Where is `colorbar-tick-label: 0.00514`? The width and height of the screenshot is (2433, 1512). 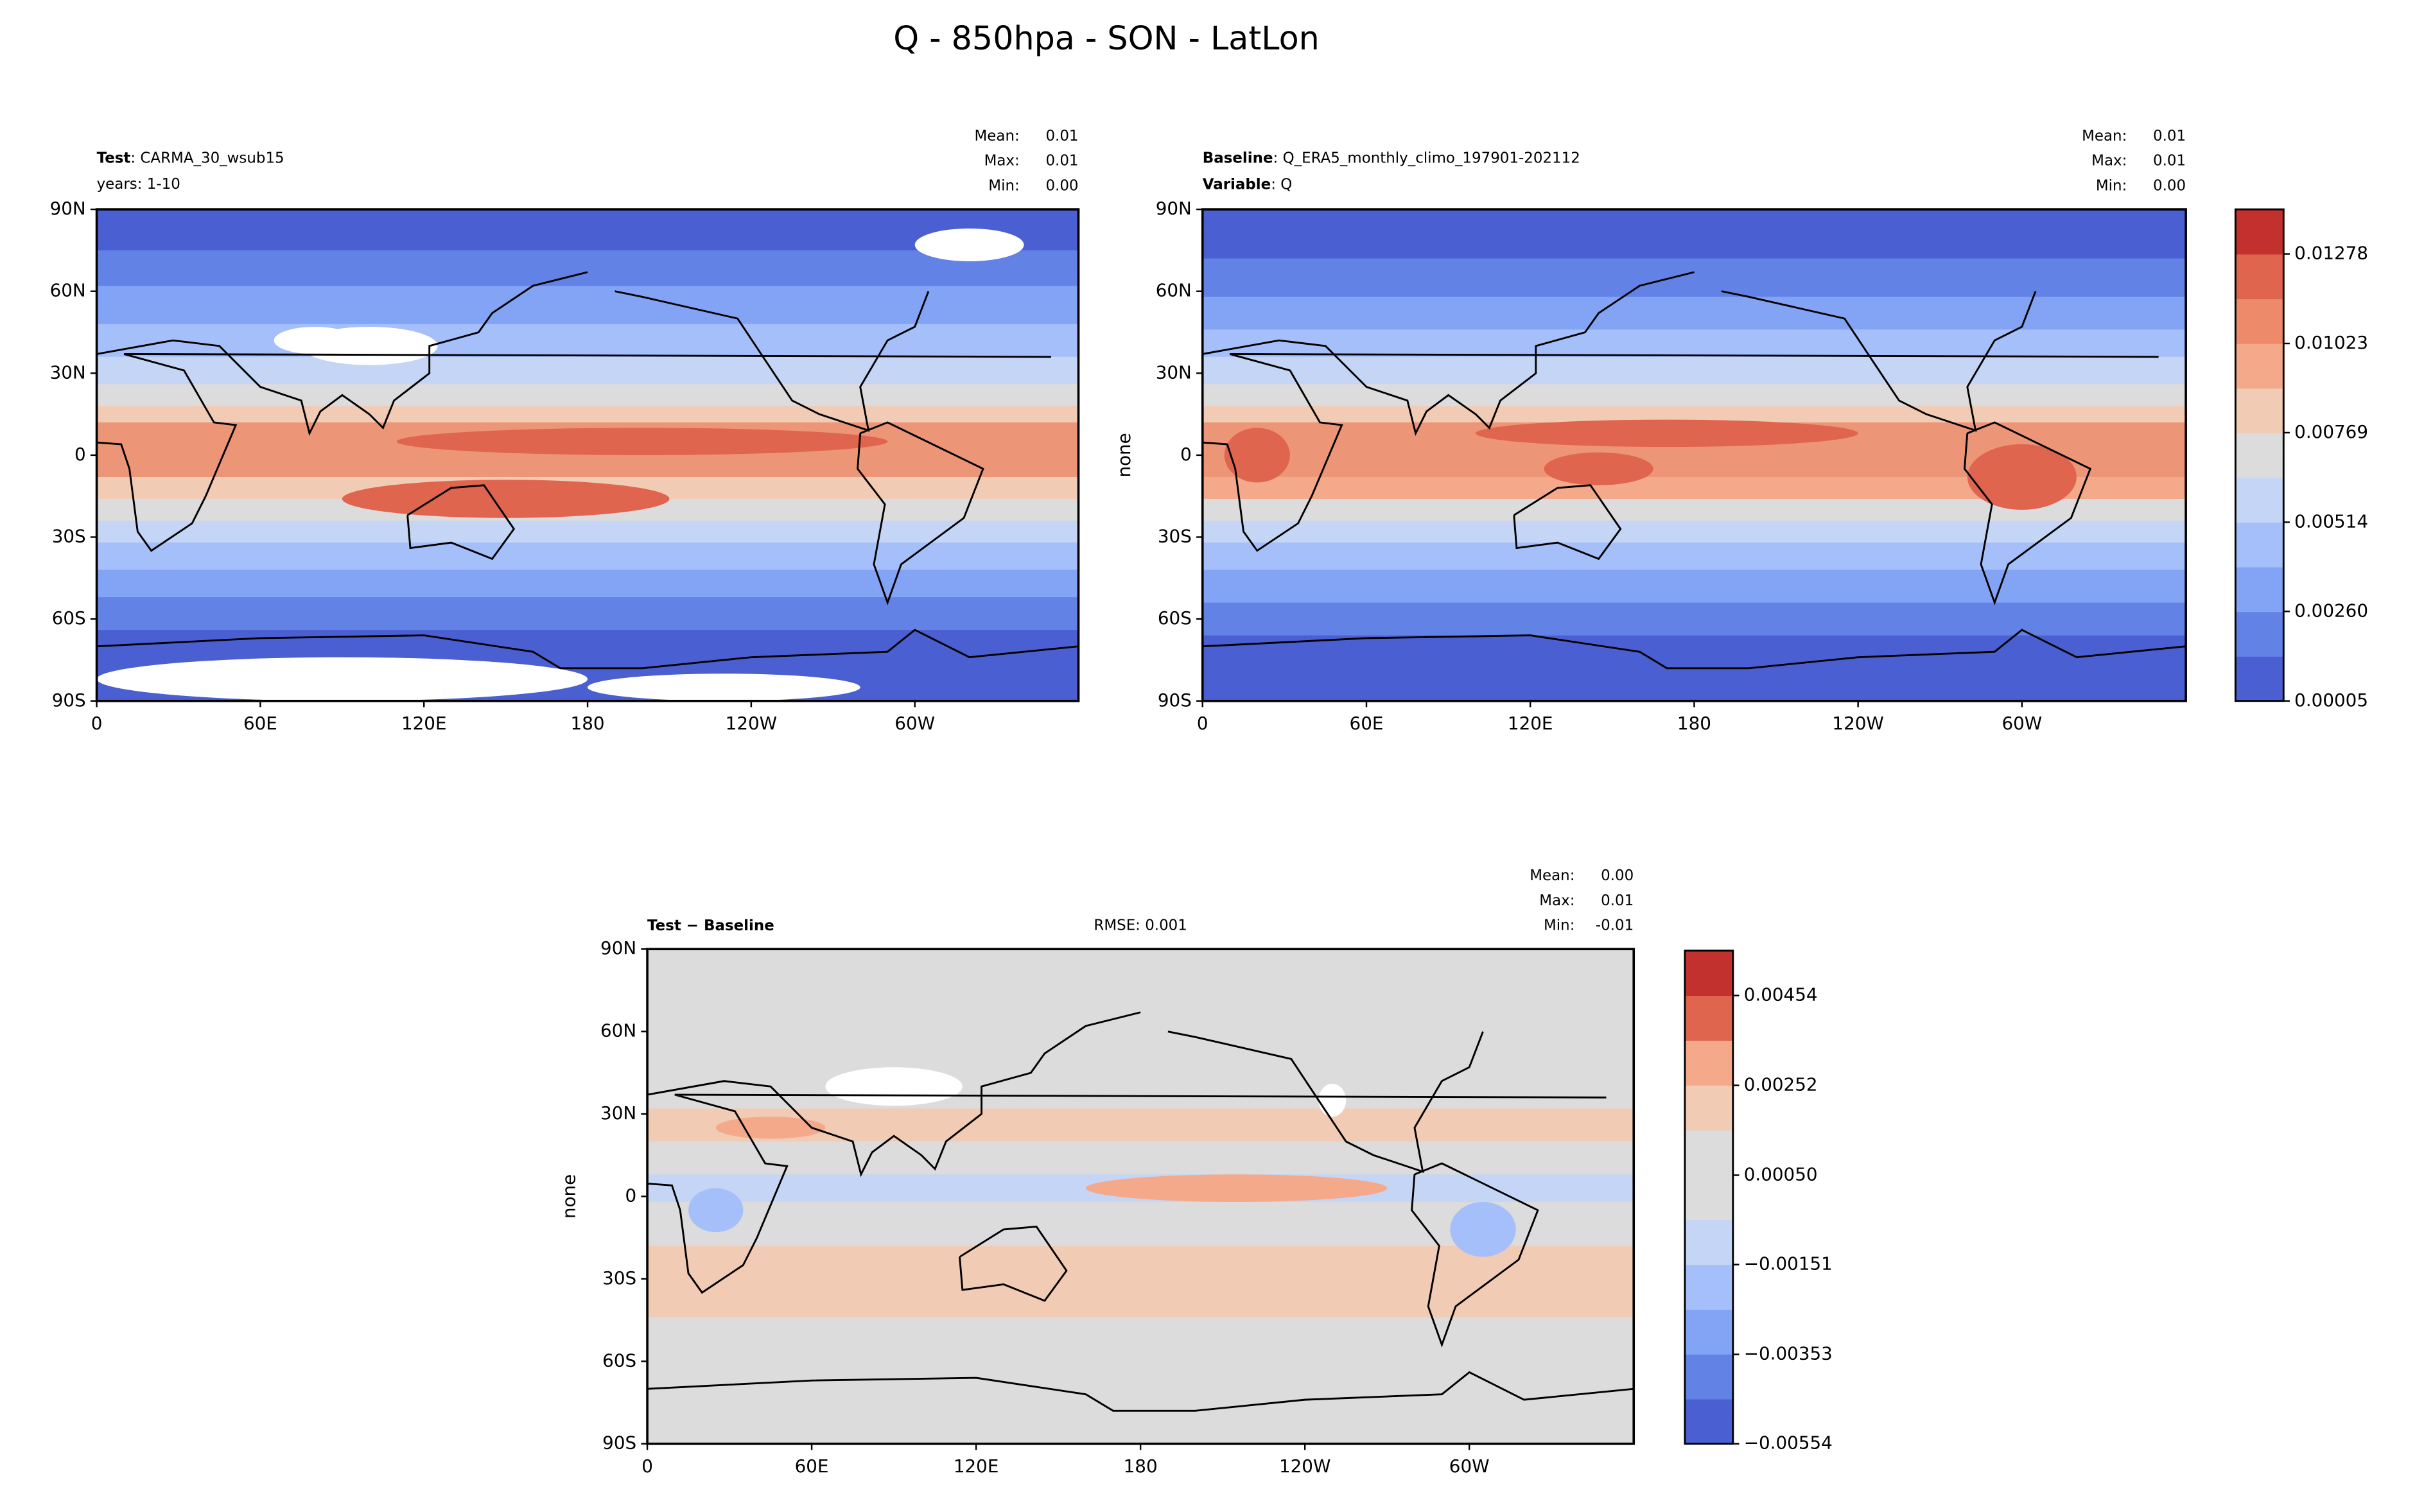
colorbar-tick-label: 0.00514 is located at coordinates (2331, 521).